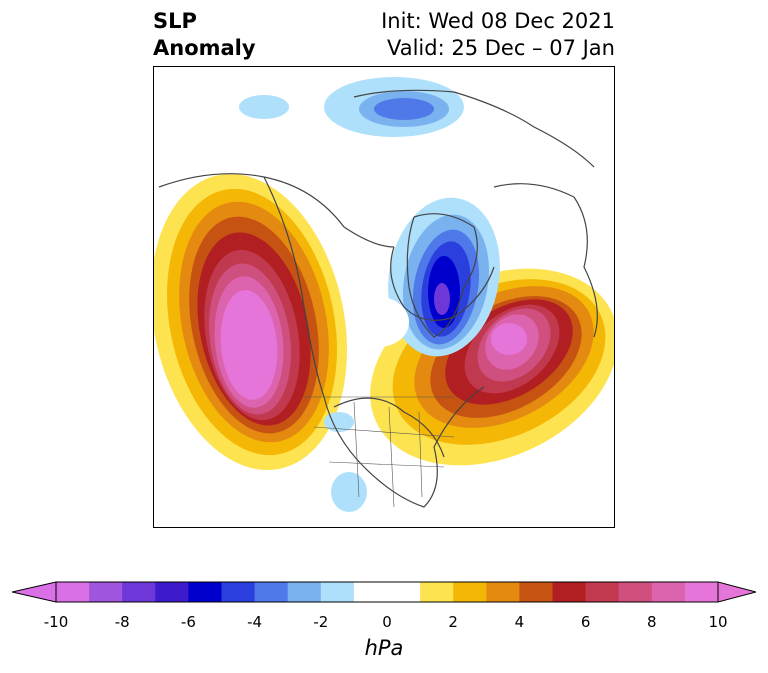  Describe the element at coordinates (56, 622) in the screenshot. I see `colorbar-tick-label: -10` at that location.